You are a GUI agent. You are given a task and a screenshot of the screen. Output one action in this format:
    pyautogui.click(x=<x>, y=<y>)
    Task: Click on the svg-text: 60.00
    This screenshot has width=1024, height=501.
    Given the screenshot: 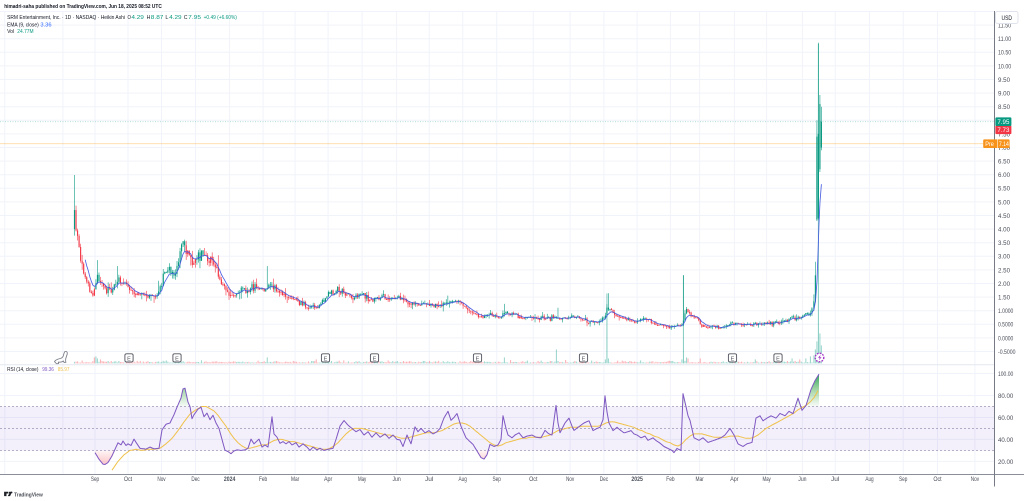 What is the action you would take?
    pyautogui.click(x=1005, y=418)
    